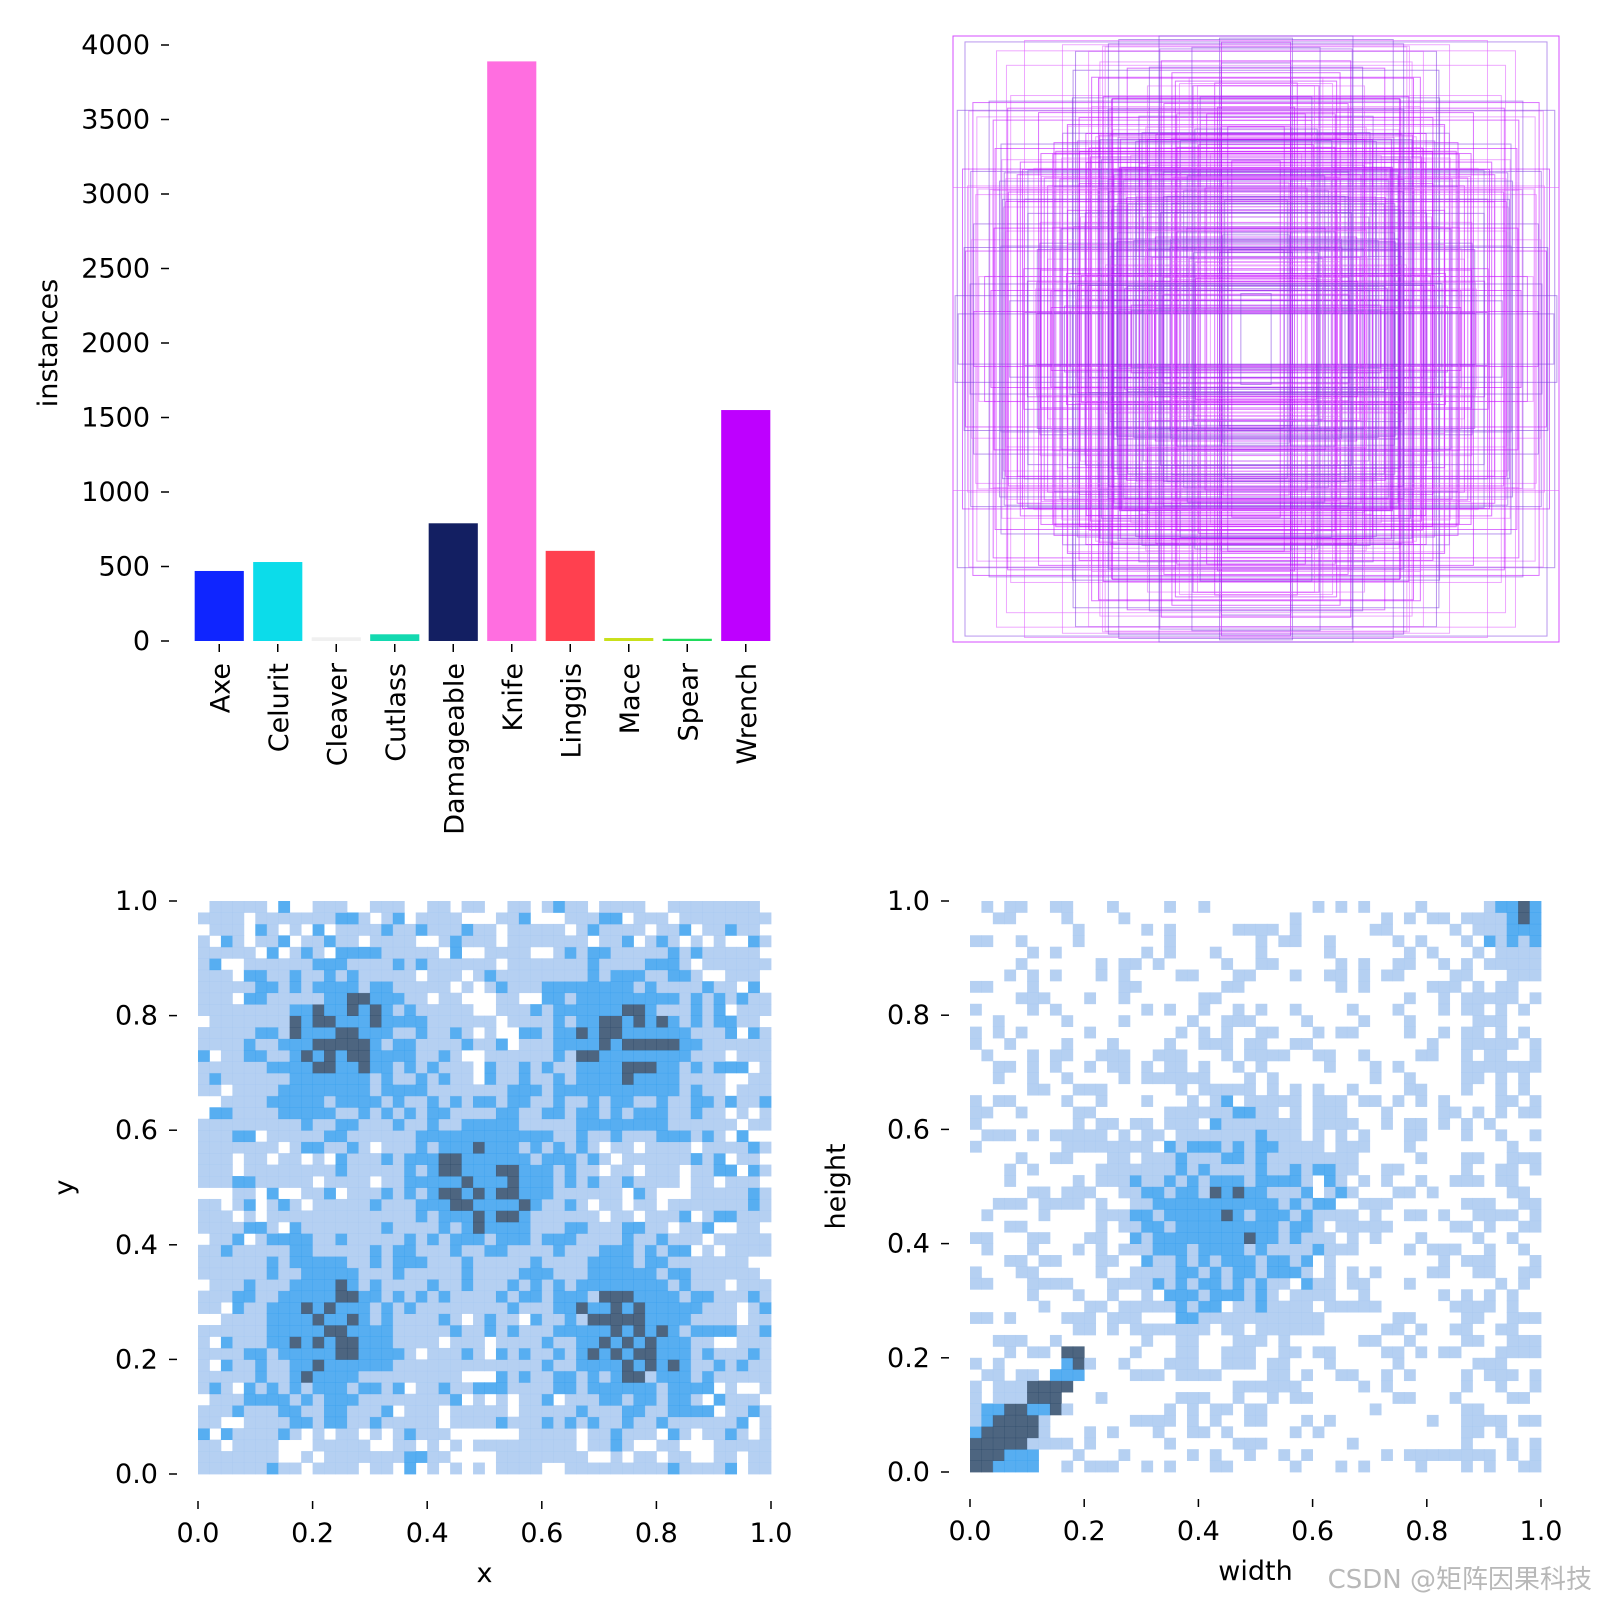 Image resolution: width=1600 pixels, height=1600 pixels. What do you see at coordinates (571, 711) in the screenshot?
I see `bar-xtick-label: Linggis` at bounding box center [571, 711].